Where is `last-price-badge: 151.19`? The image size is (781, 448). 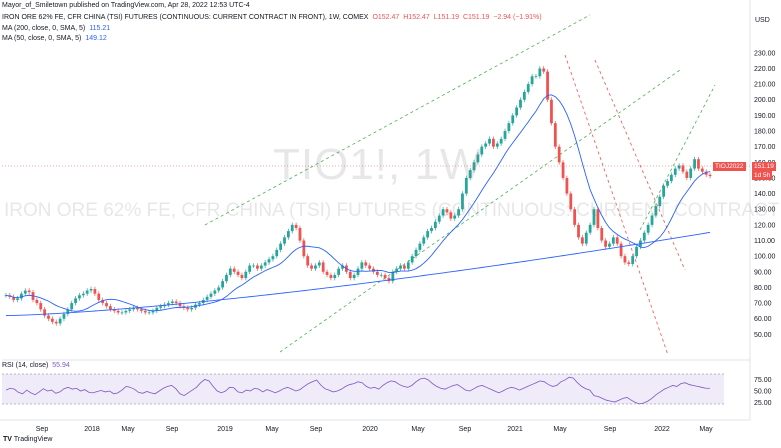 last-price-badge: 151.19 is located at coordinates (764, 166).